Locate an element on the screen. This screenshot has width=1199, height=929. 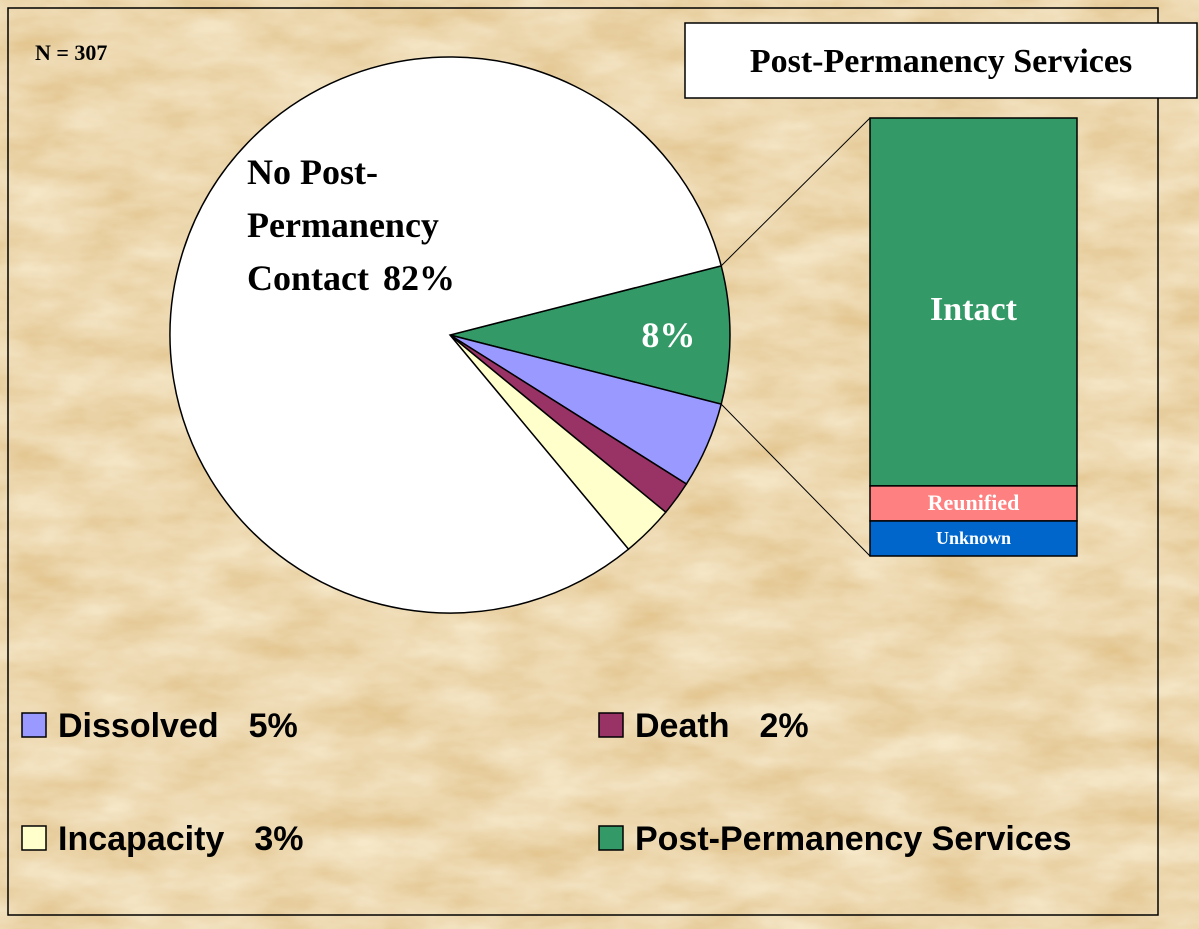
slice-label-line: Permanency is located at coordinates (343, 225).